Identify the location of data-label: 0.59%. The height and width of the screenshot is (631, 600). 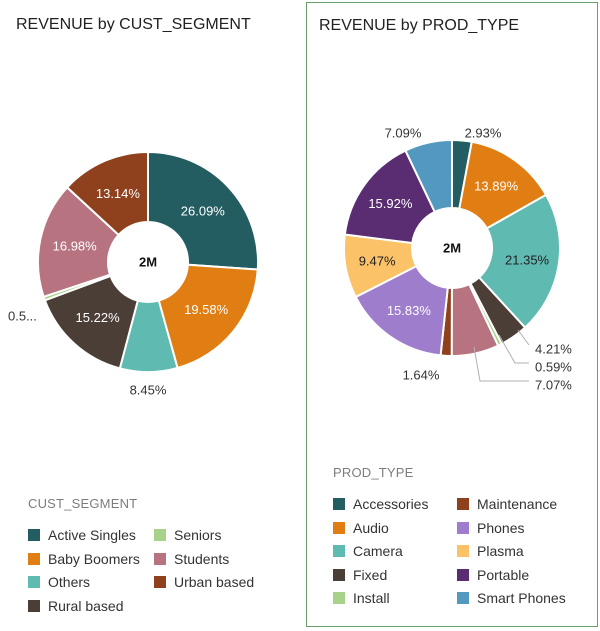
(553, 367).